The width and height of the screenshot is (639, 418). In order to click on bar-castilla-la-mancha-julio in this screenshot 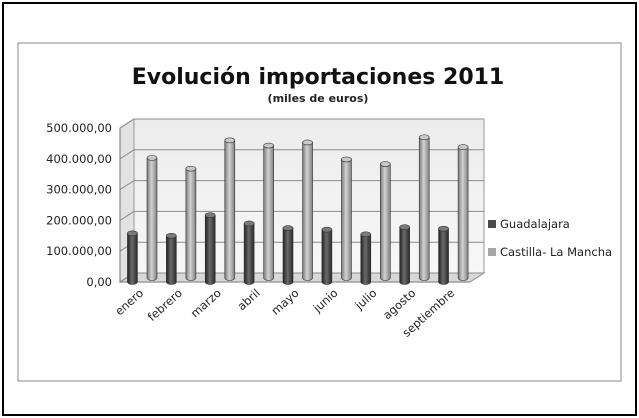, I will do `click(385, 221)`.